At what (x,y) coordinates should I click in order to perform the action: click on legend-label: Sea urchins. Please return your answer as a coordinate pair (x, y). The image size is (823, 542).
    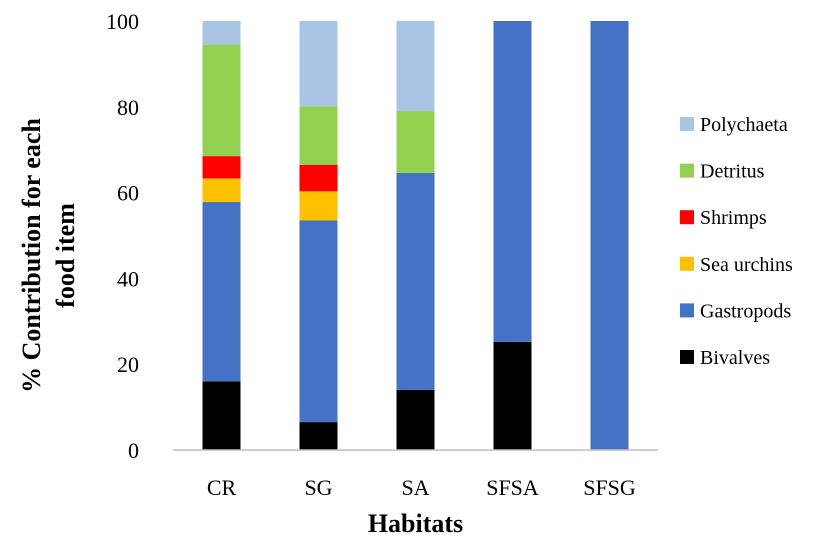
    Looking at the image, I should click on (746, 265).